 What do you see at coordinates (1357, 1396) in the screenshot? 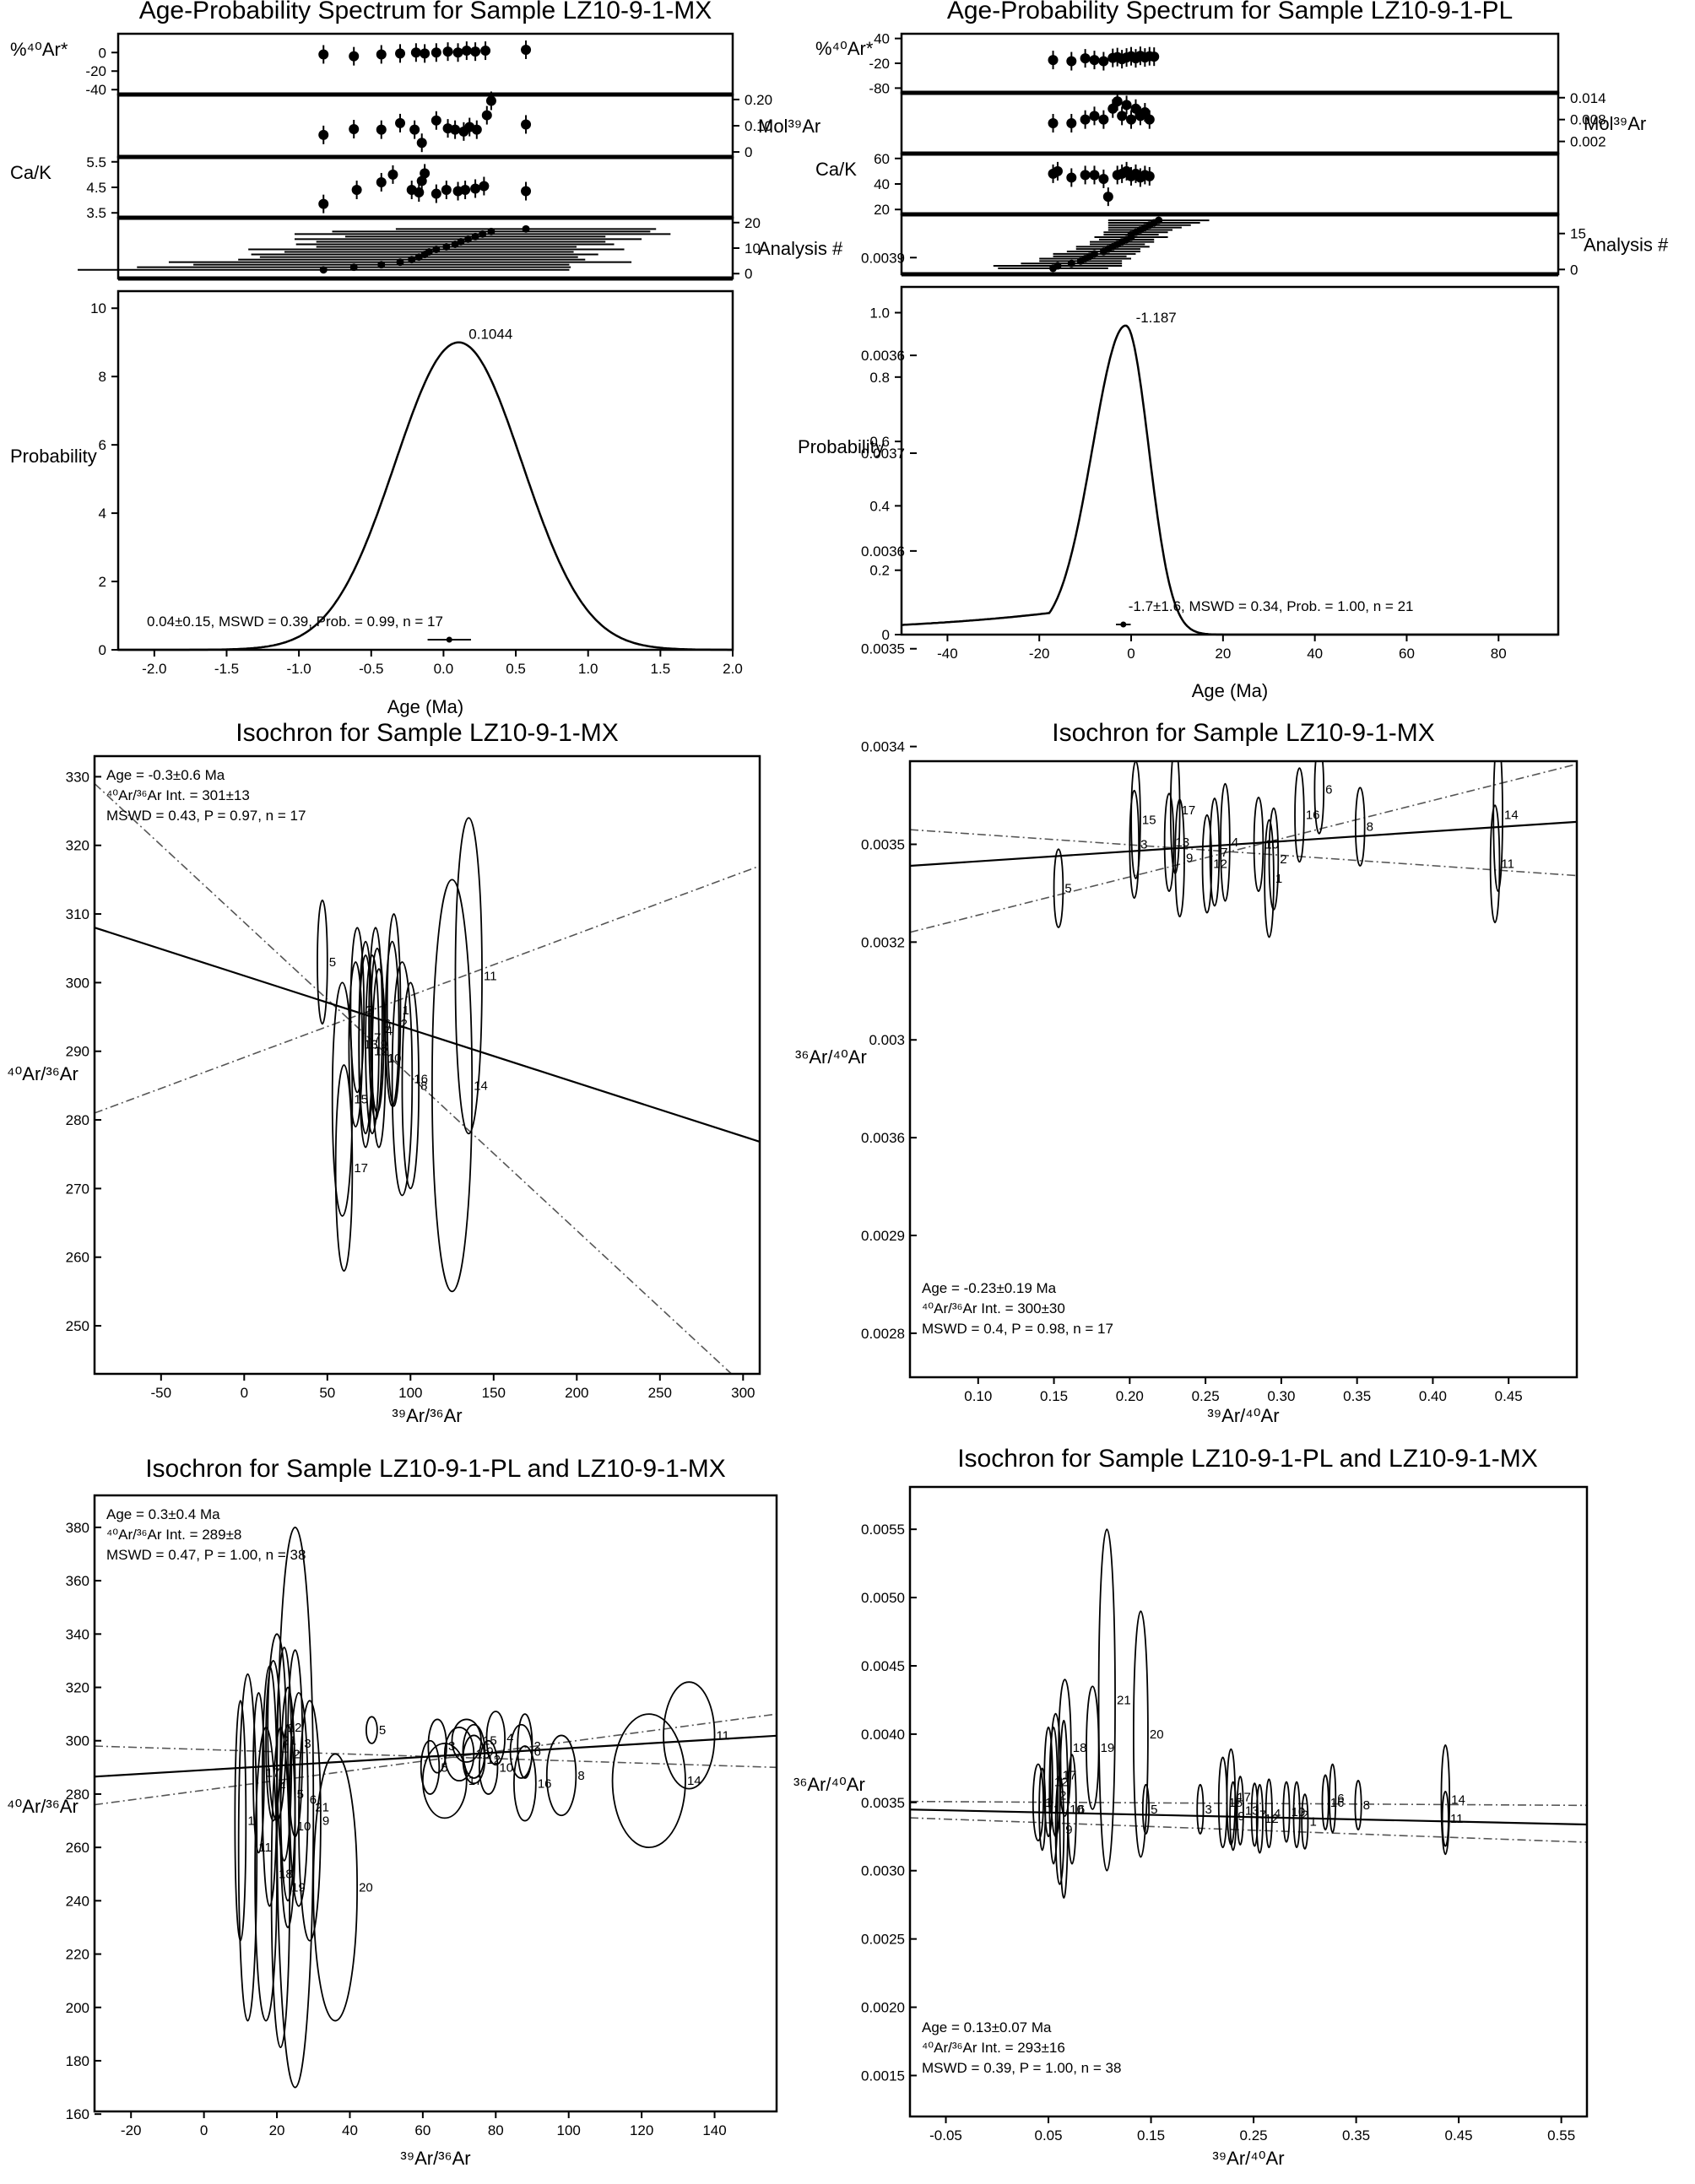
I see `x-tick-label: 0.35` at bounding box center [1357, 1396].